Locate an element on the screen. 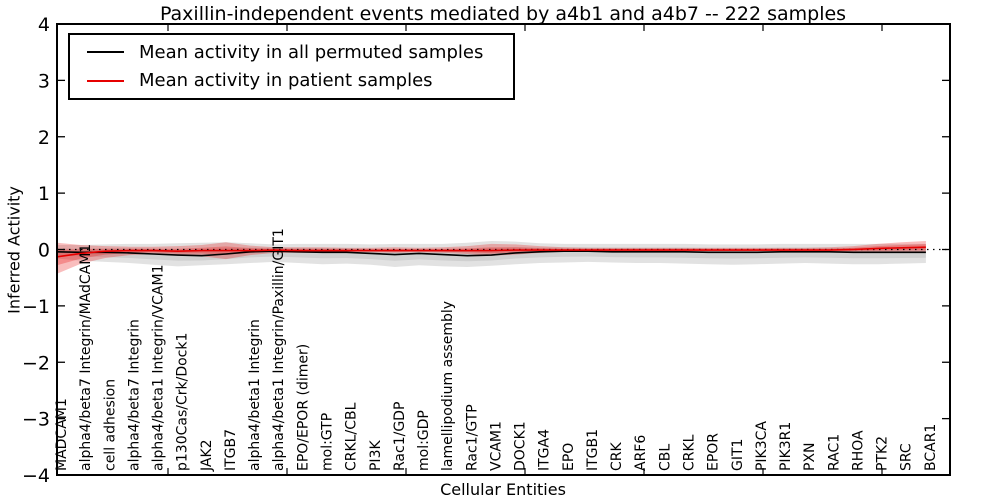 This screenshot has width=1000, height=500. x-tick-label: cell adhesion is located at coordinates (110, 425).